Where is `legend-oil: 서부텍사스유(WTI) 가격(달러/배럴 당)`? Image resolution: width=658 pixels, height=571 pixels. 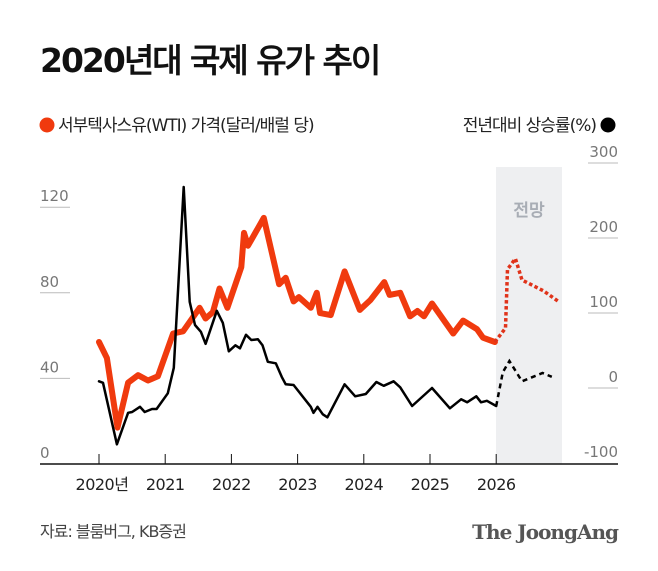
legend-oil: 서부텍사스유(WTI) 가격(달러/배럴 당) is located at coordinates (177, 126).